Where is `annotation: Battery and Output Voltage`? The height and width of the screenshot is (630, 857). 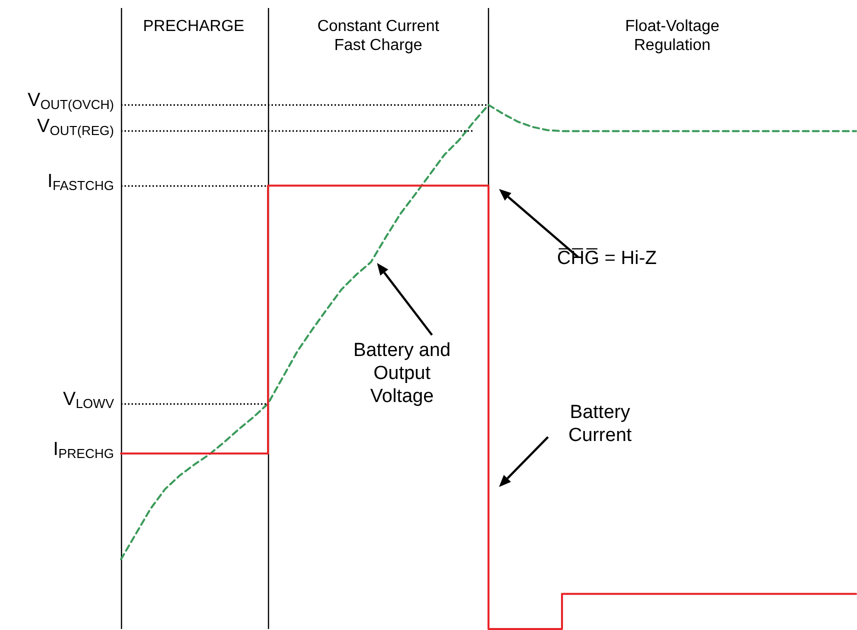
annotation: Battery and Output Voltage is located at coordinates (402, 374).